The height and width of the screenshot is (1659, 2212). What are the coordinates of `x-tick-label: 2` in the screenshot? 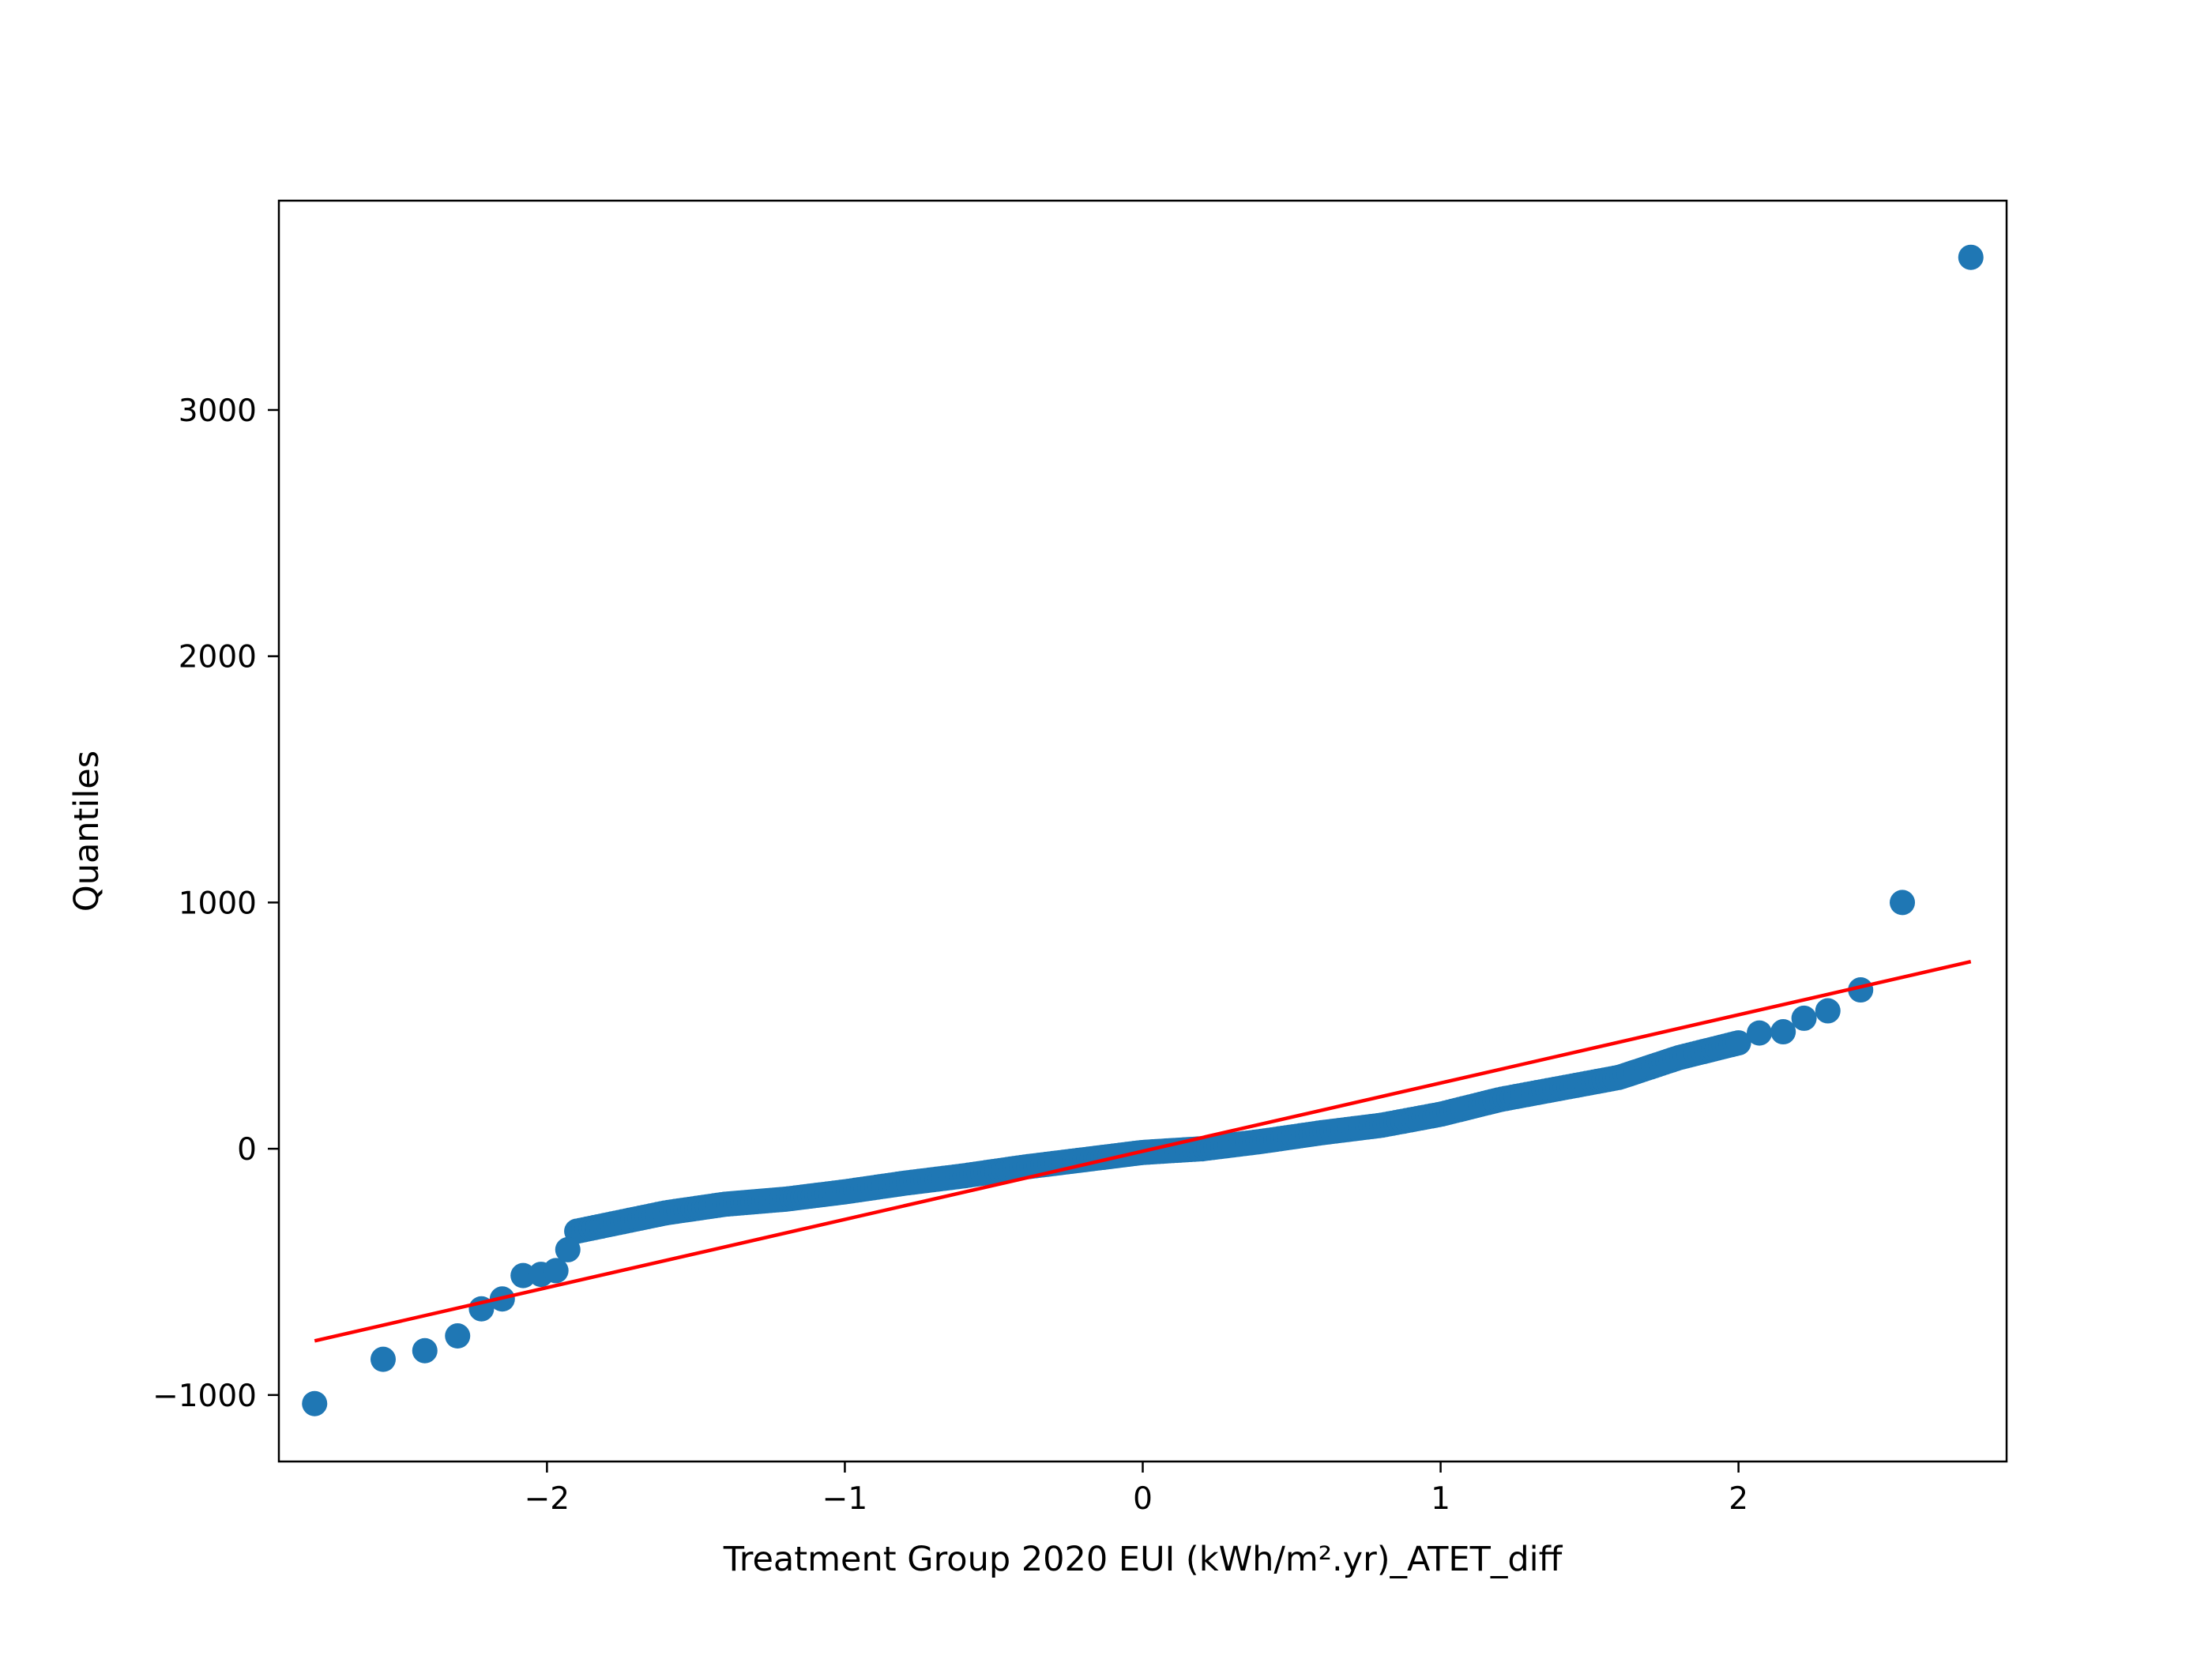 It's located at (1739, 1499).